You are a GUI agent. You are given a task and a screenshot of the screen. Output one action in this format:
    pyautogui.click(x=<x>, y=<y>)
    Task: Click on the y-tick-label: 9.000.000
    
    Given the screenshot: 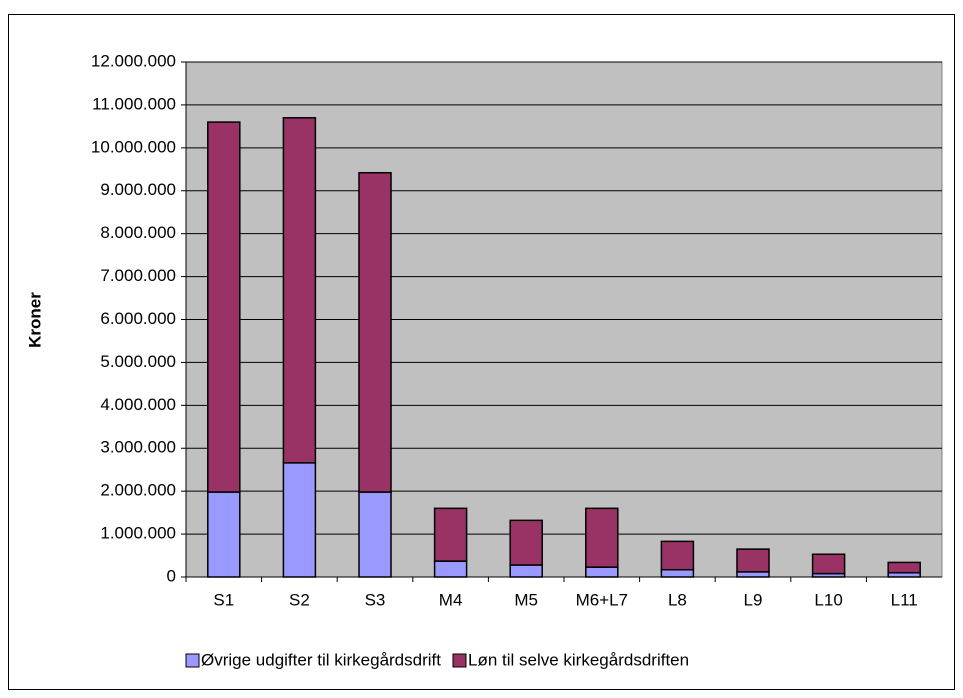 What is the action you would take?
    pyautogui.click(x=138, y=189)
    